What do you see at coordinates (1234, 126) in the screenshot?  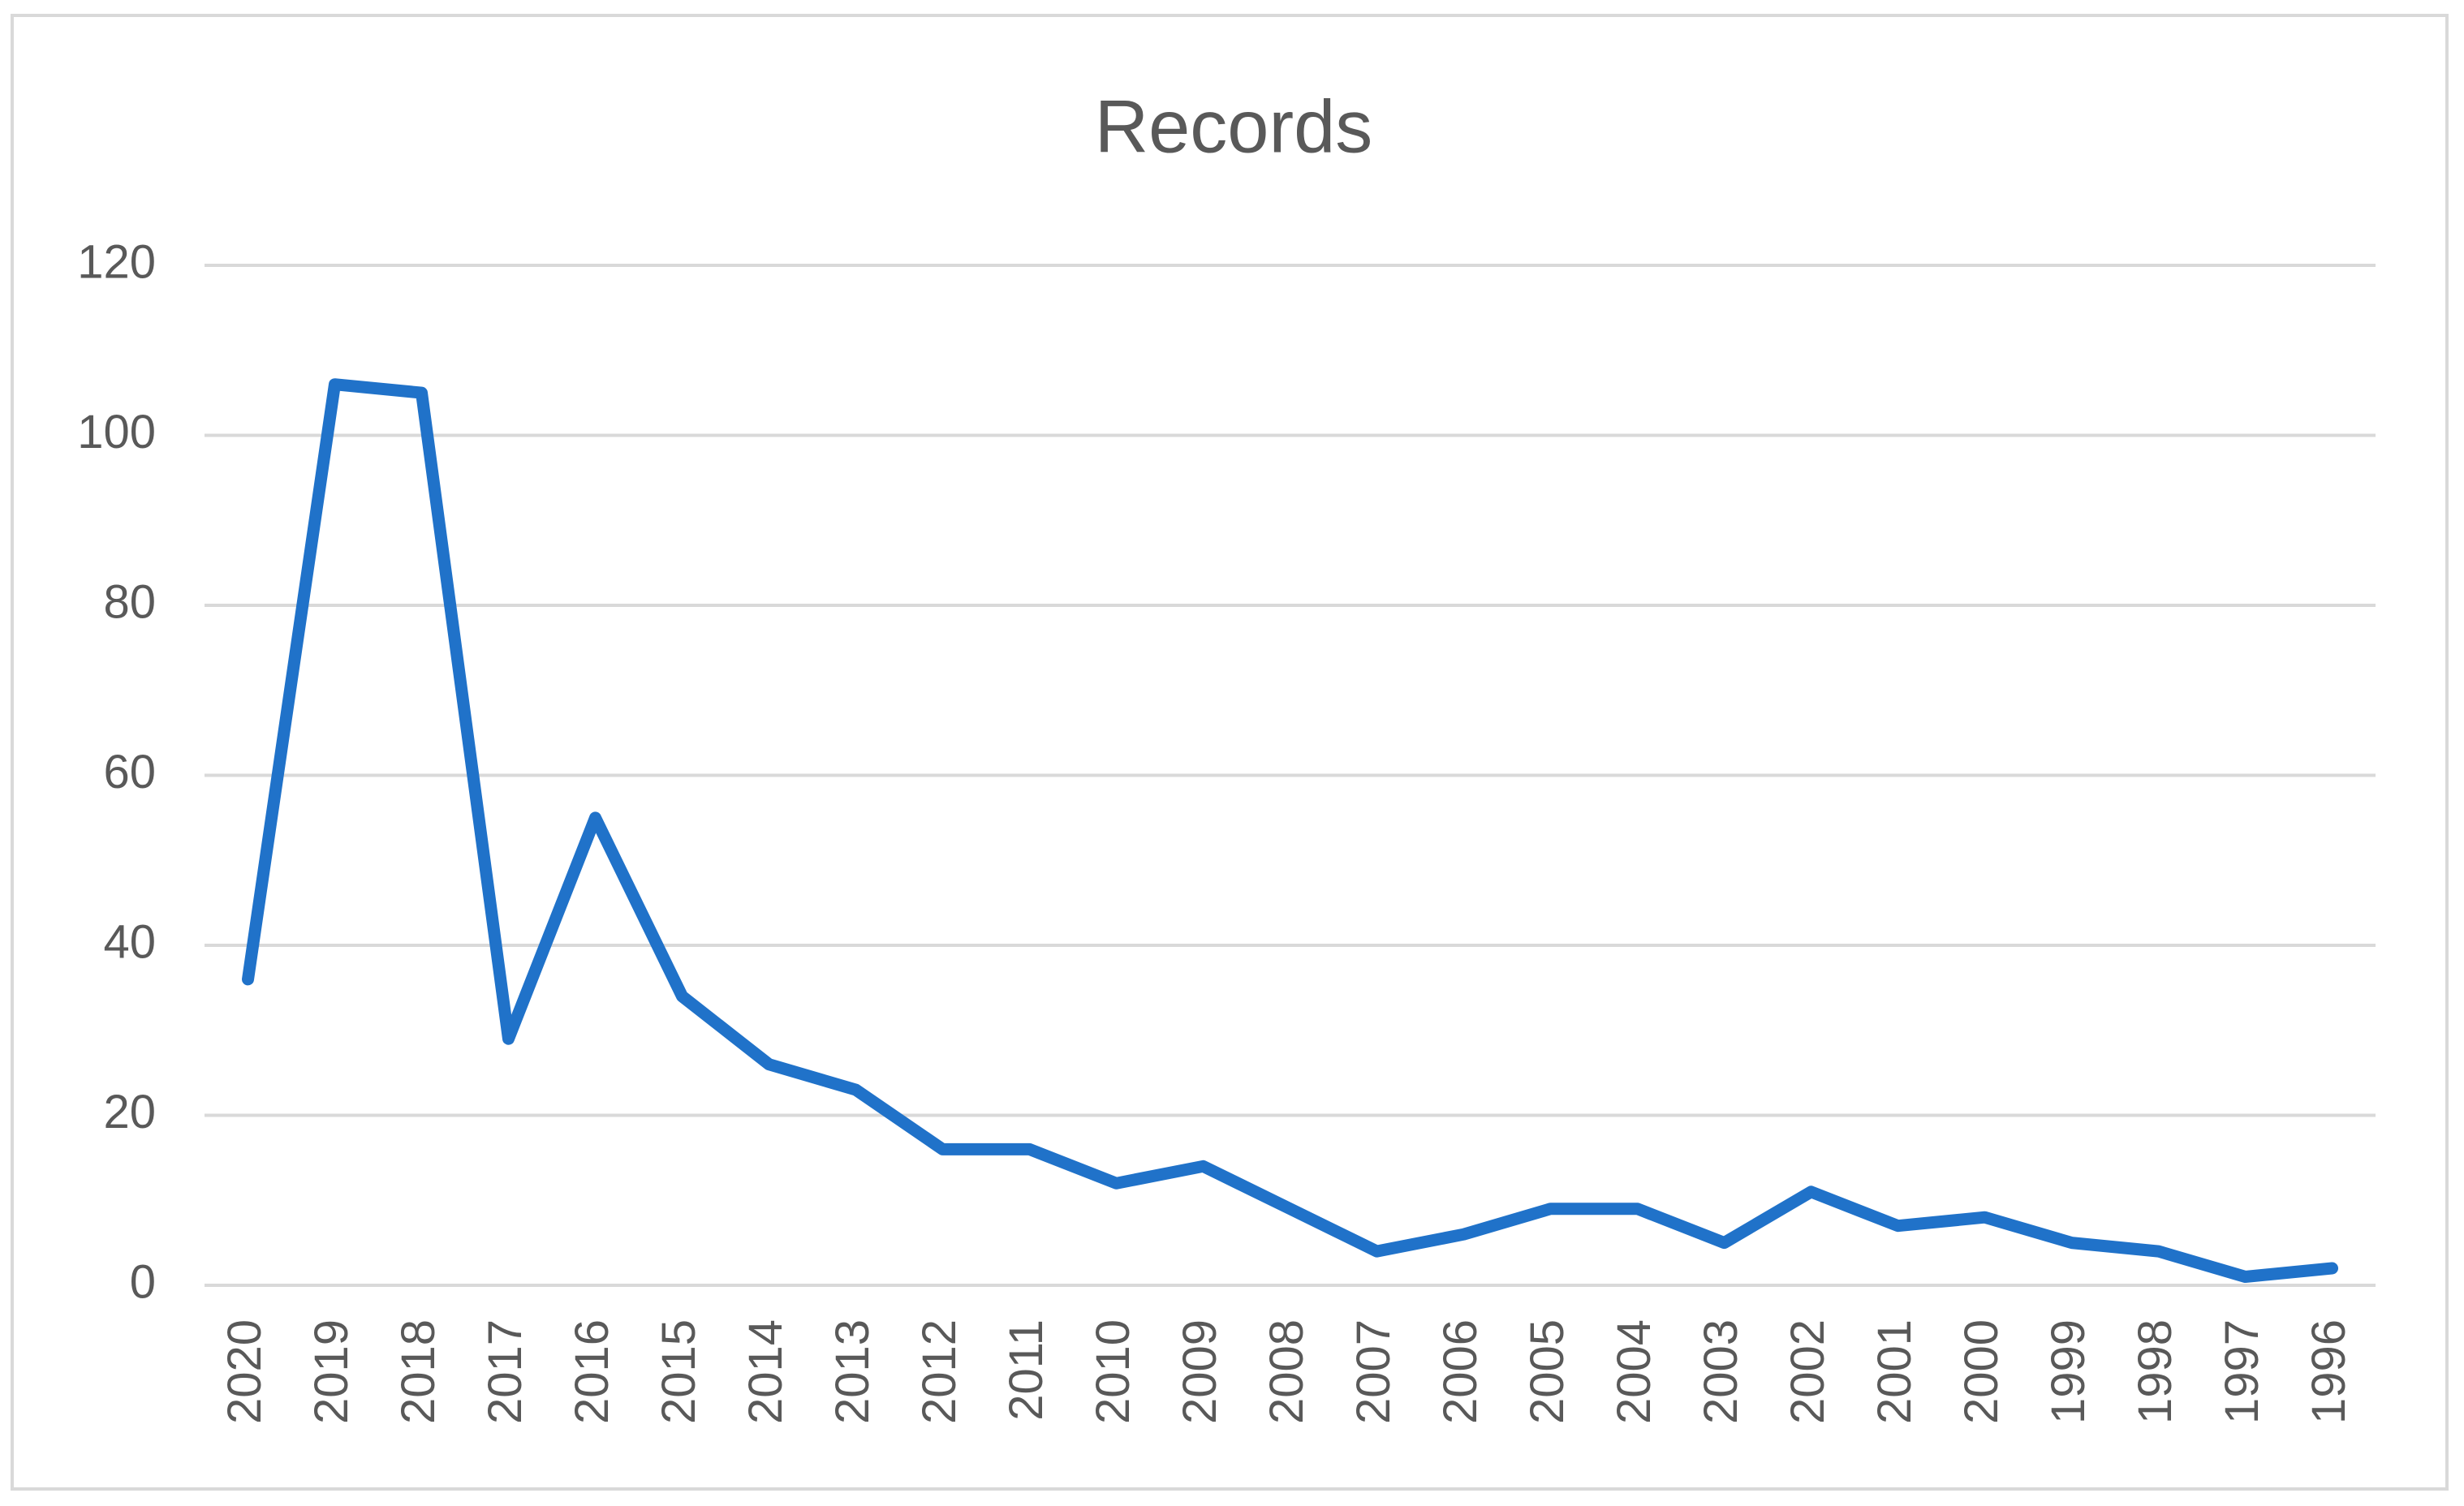 I see `chart-title: Records` at bounding box center [1234, 126].